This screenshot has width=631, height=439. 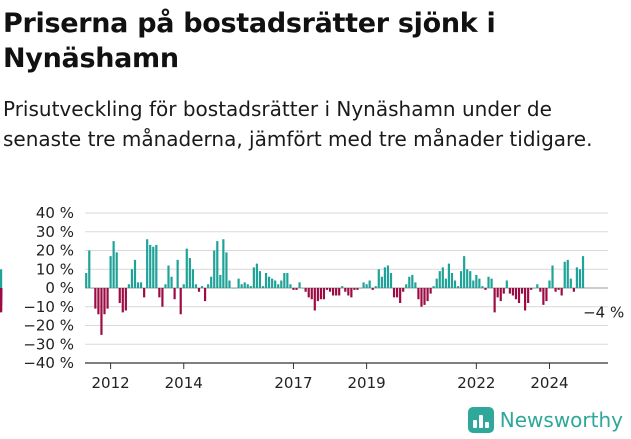 I want to click on y-tick-label: −10 %, so click(x=48, y=307).